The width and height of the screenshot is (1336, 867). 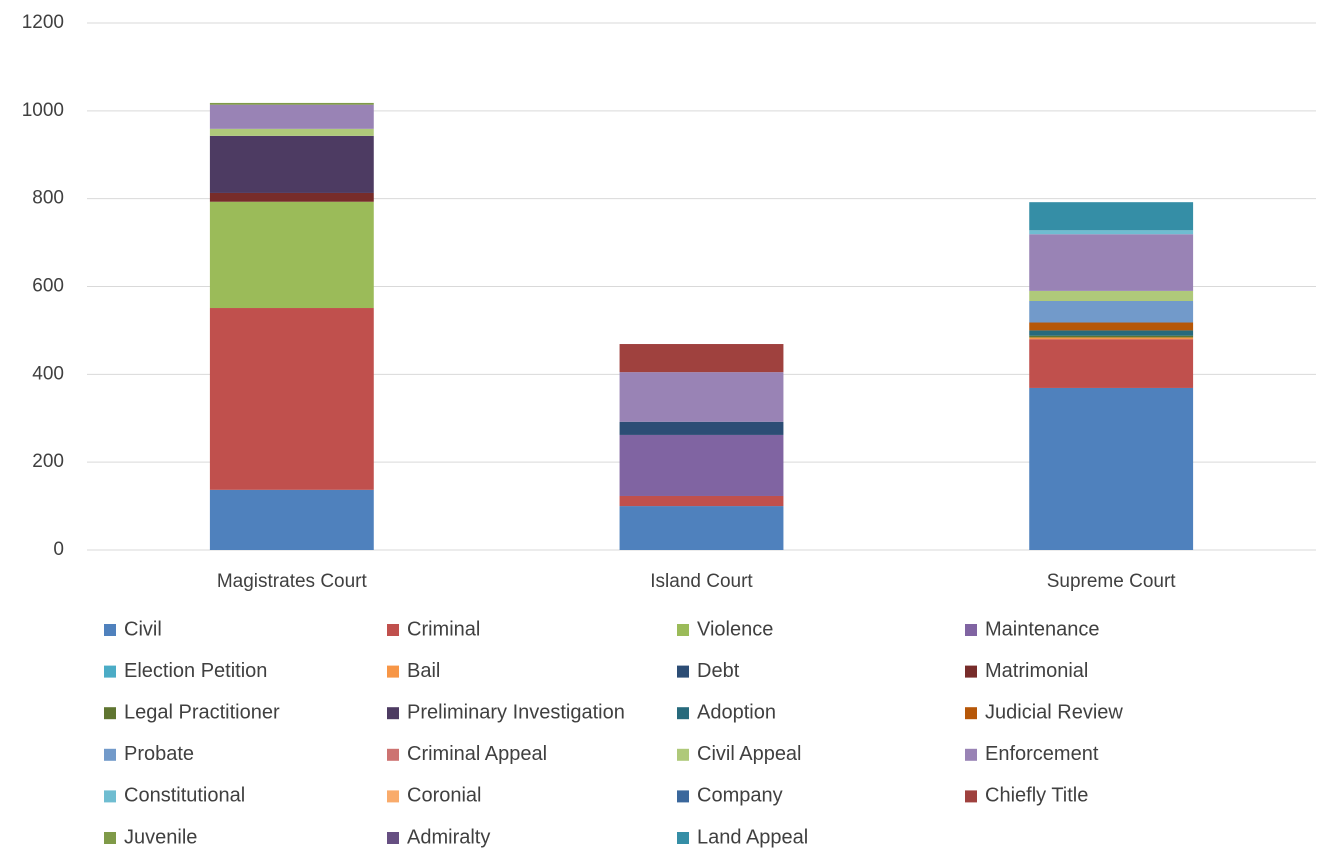 I want to click on legend-label: Violence, so click(x=735, y=629).